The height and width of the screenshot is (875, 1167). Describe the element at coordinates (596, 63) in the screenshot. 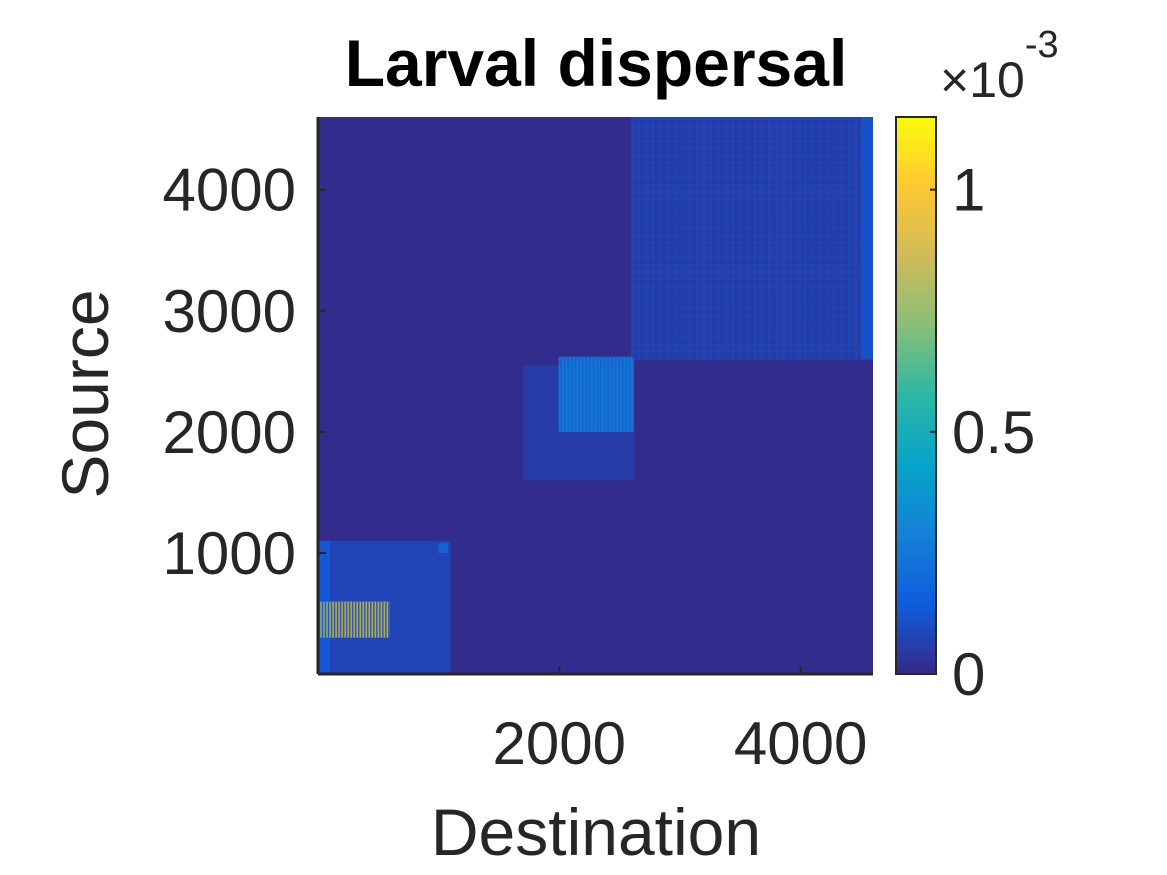

I see `chart-title: Larval dispersal` at that location.